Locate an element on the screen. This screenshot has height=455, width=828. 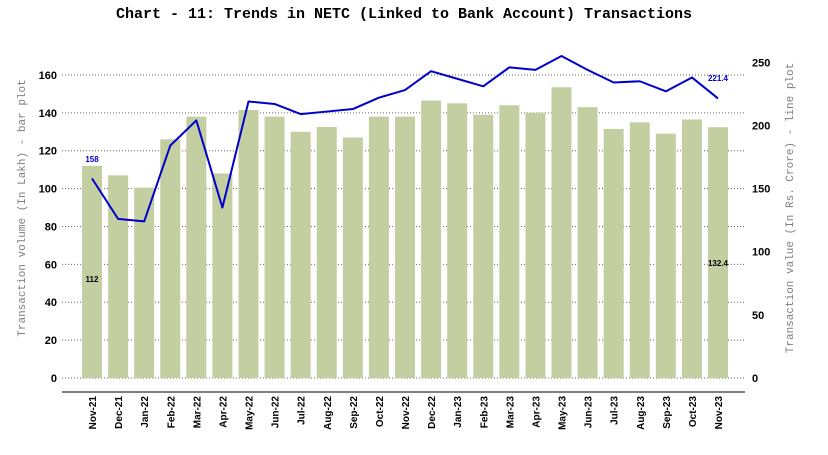
x-tick-label: Jul-23 is located at coordinates (615, 410).